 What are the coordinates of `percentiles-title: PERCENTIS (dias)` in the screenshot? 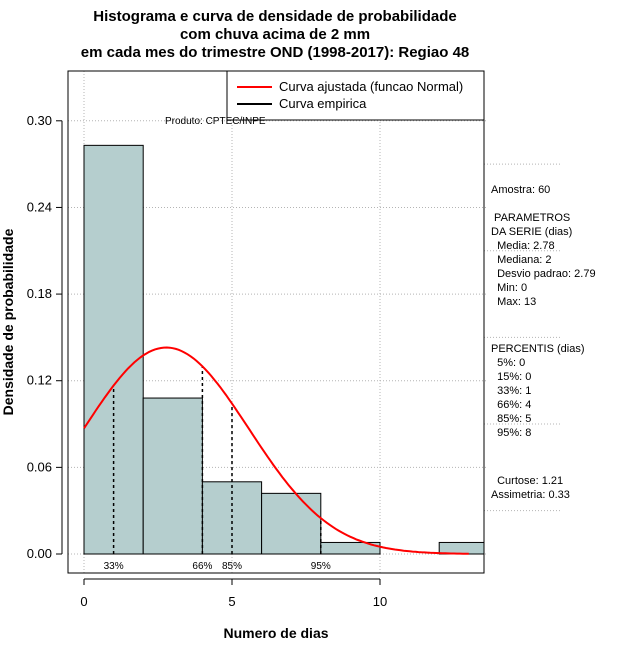 It's located at (538, 349).